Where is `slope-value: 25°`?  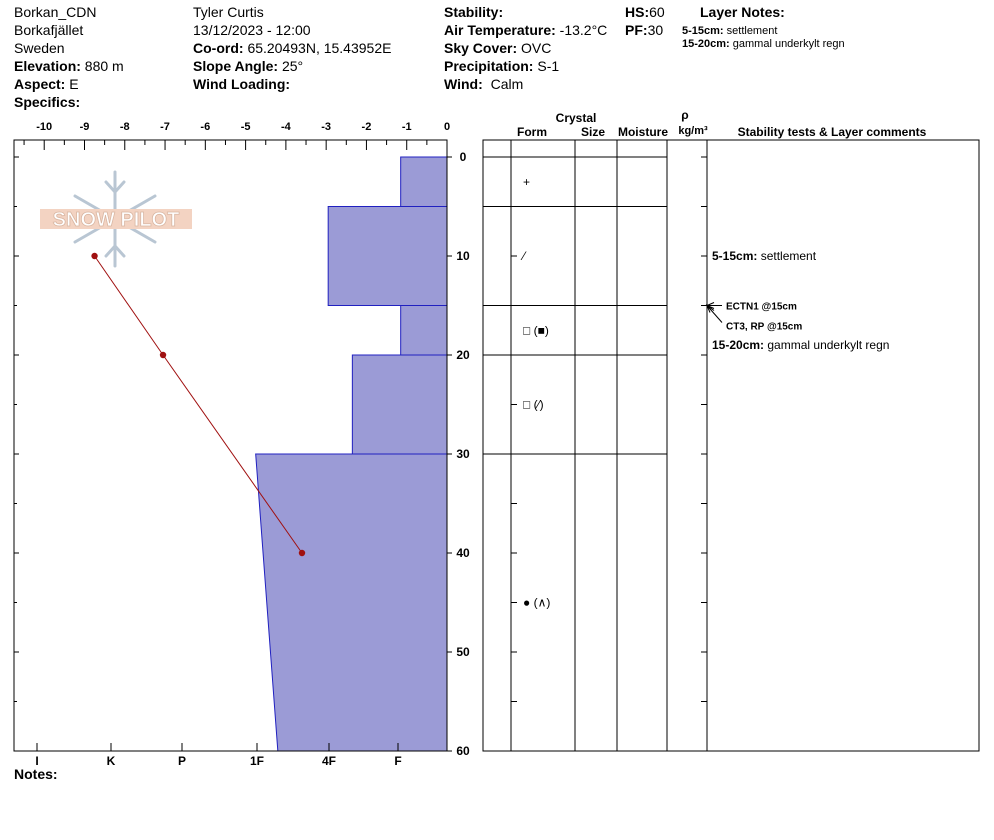 slope-value: 25° is located at coordinates (292, 66).